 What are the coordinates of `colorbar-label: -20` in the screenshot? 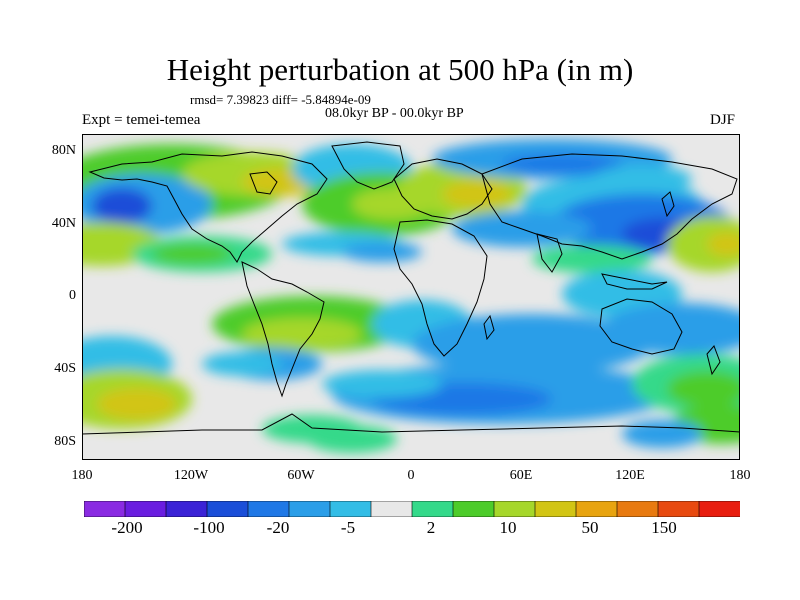 It's located at (278, 527).